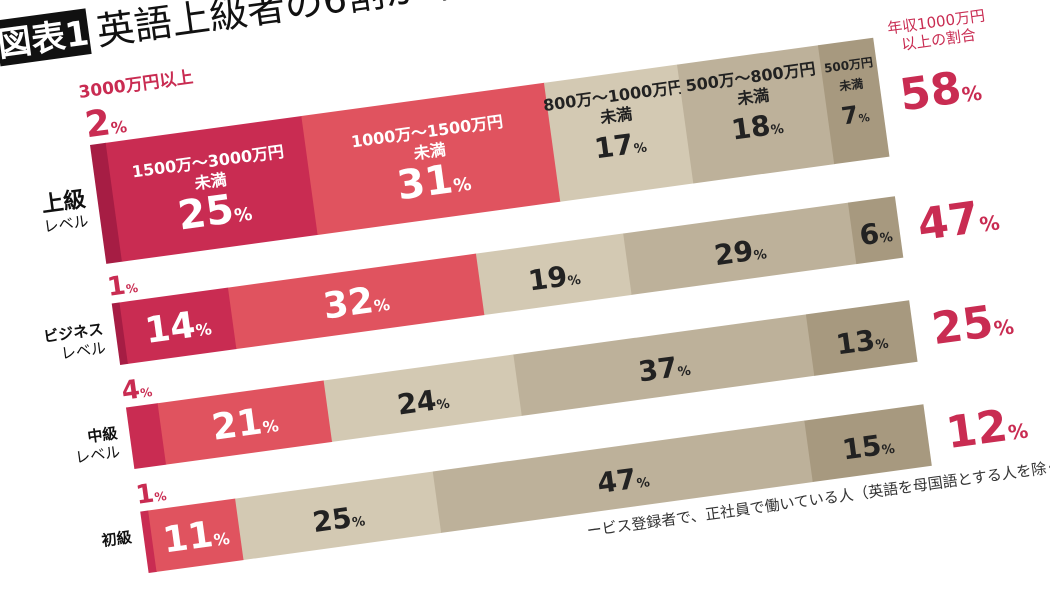 The image size is (1050, 590). I want to click on data-label: 14%, so click(178, 327).